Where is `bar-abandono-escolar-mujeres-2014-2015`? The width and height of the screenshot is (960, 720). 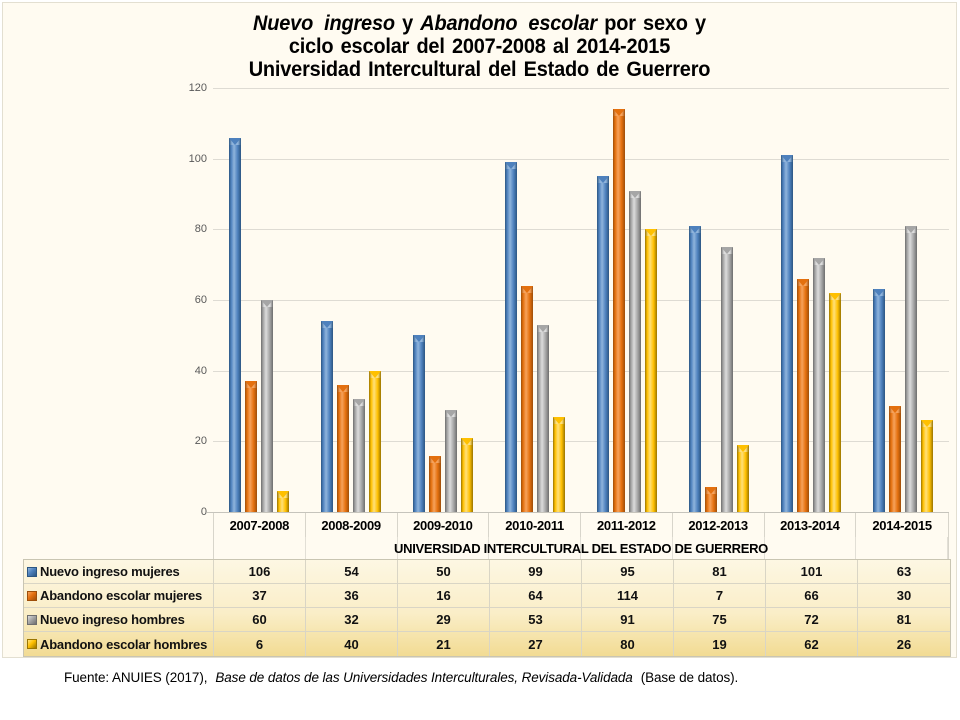
bar-abandono-escolar-mujeres-2014-2015 is located at coordinates (895, 459).